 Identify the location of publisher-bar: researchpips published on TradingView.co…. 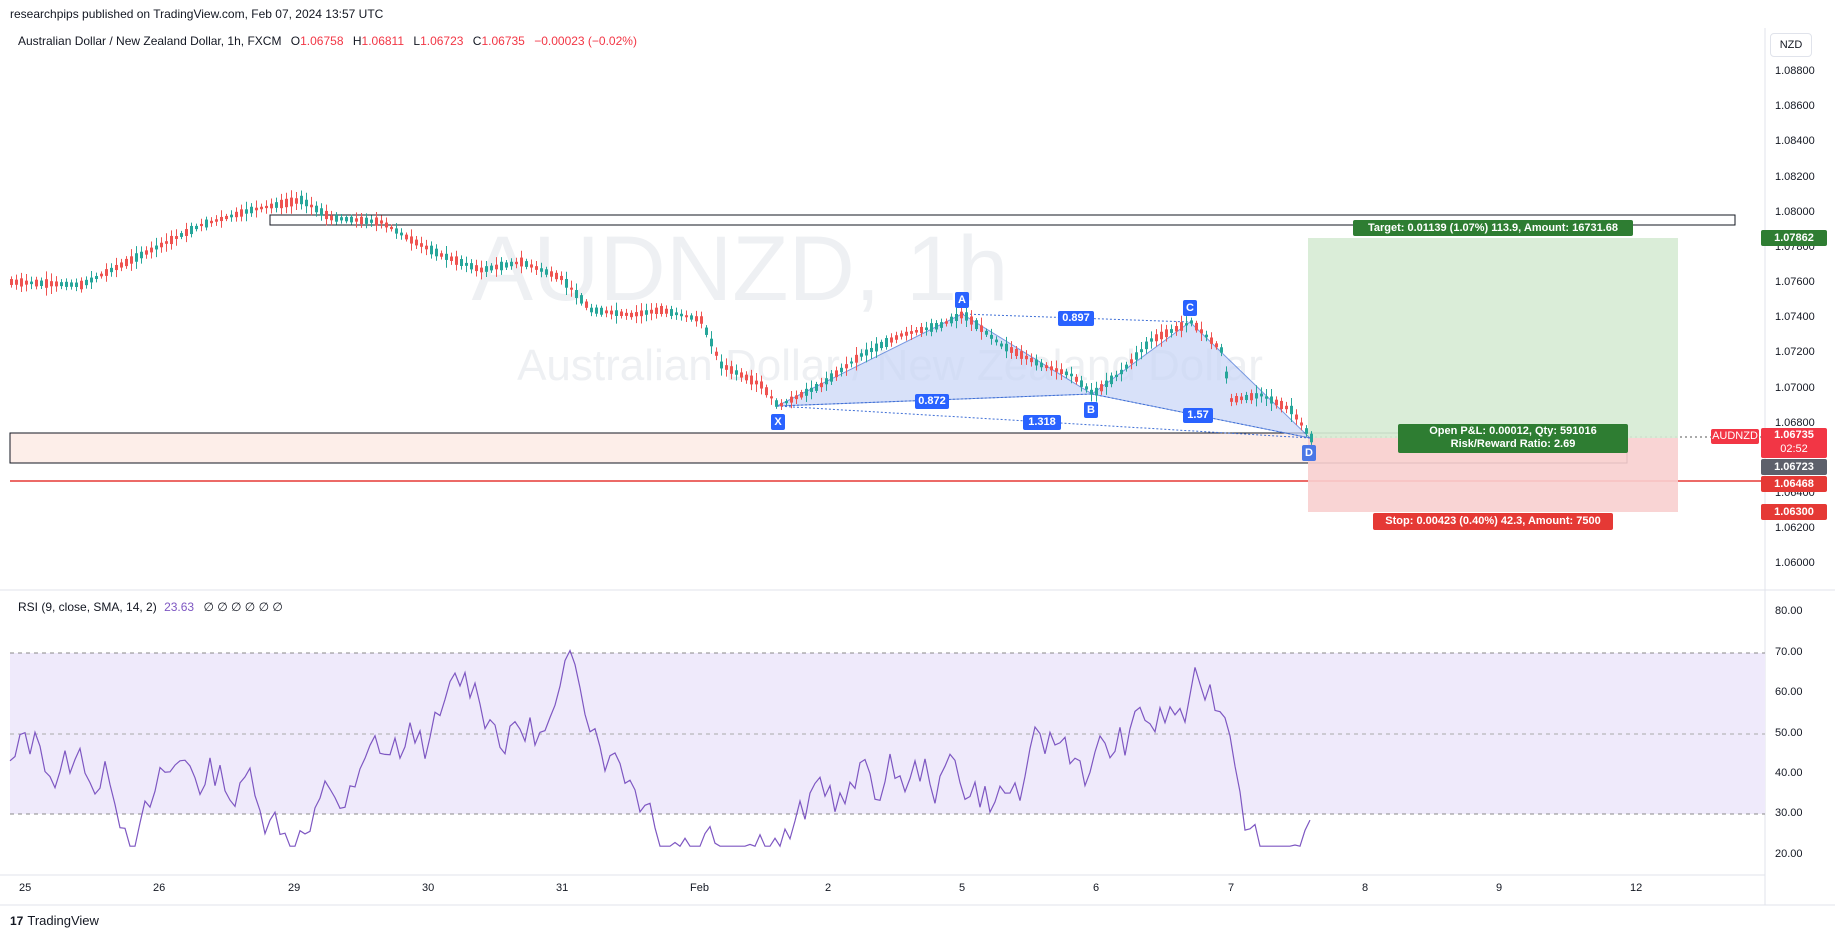
(917, 14).